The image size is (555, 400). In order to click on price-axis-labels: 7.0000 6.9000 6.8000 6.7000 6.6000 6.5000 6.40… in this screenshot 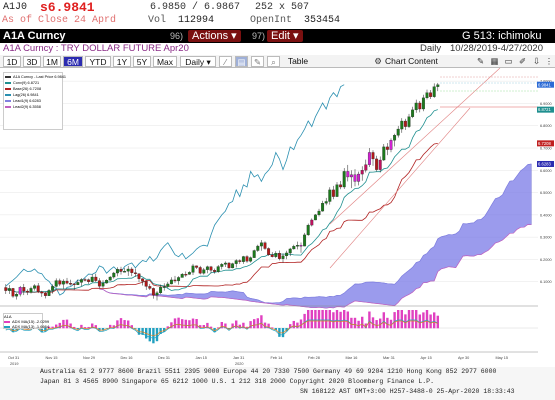, I will do `click(546, 182)`.